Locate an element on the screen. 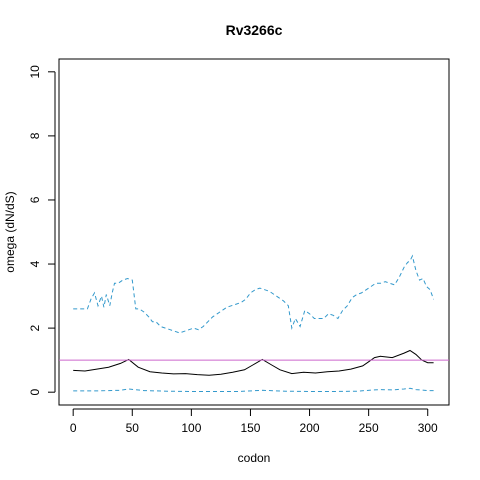 The width and height of the screenshot is (480, 480). y-axis-label: omega (dN/dS) is located at coordinates (10, 231).